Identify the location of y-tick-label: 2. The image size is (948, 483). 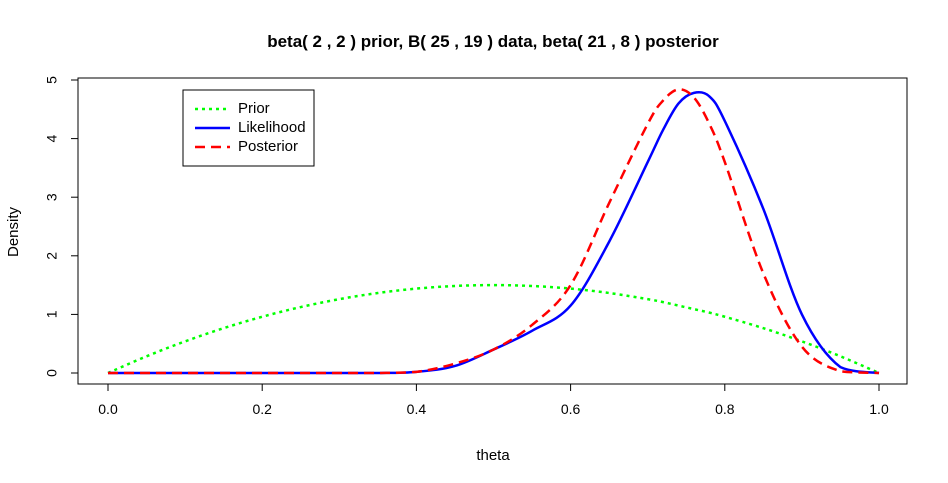
(52, 256).